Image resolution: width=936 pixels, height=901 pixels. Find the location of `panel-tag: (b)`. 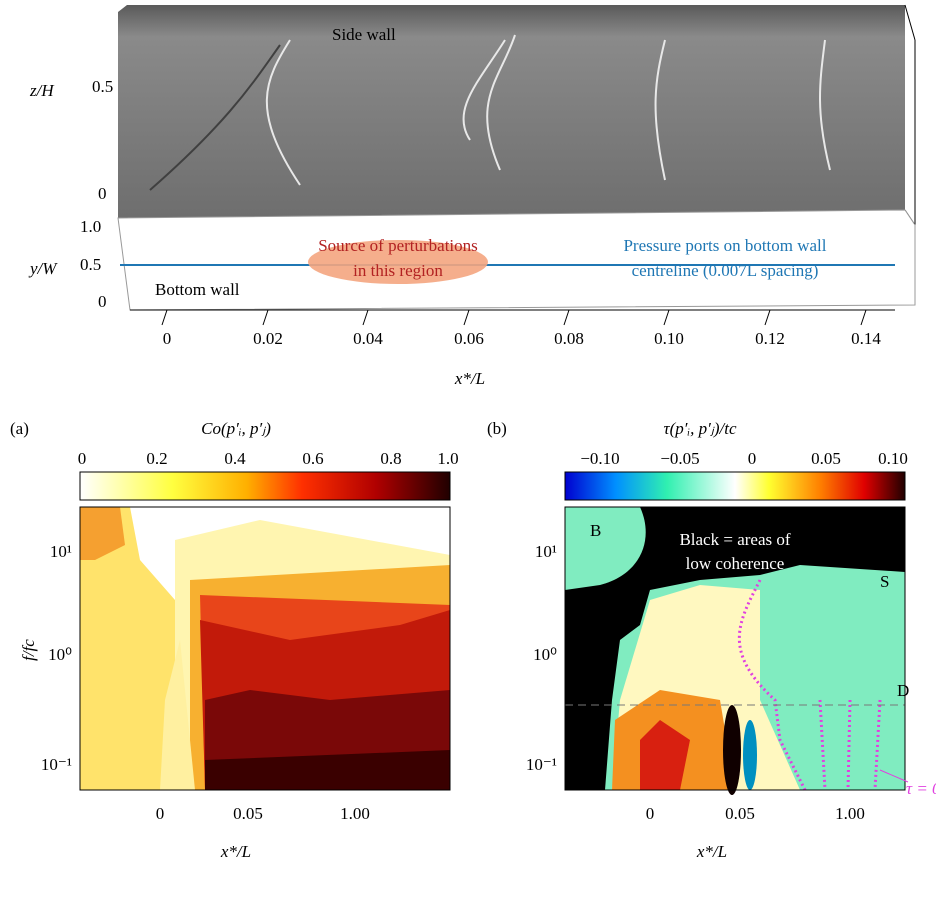

panel-tag: (b) is located at coordinates (497, 428).